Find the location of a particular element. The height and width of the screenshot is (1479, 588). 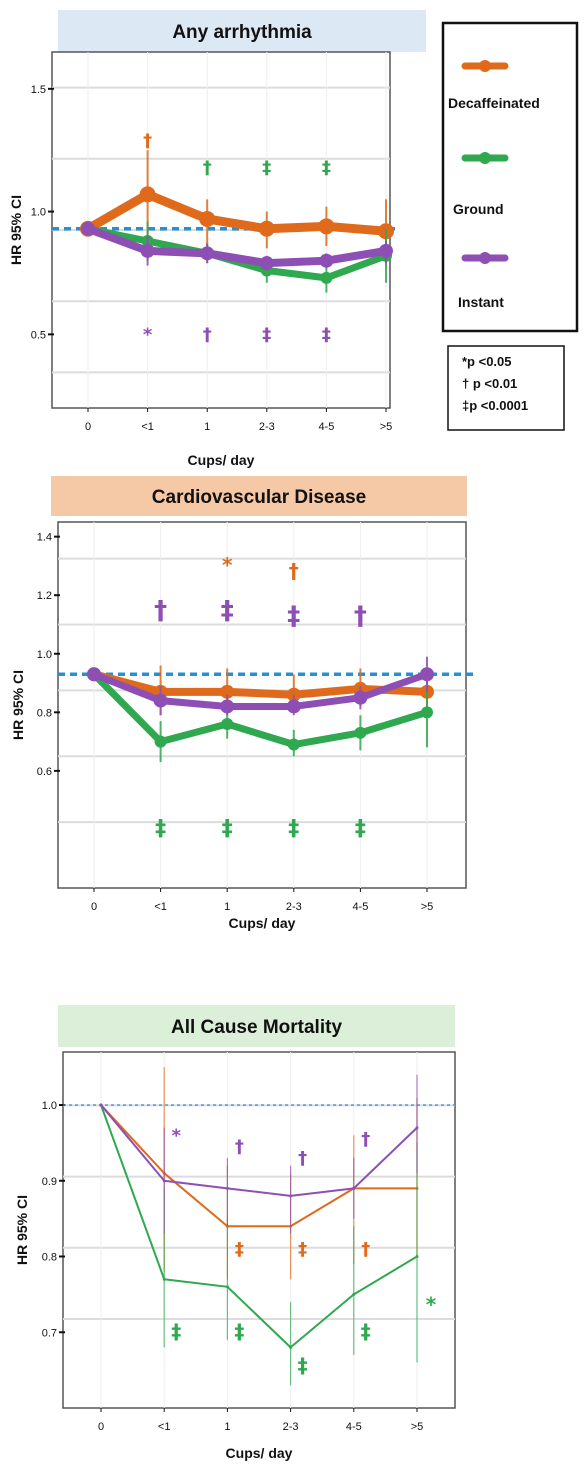

chart-title: Any arrhythmia is located at coordinates (242, 32).